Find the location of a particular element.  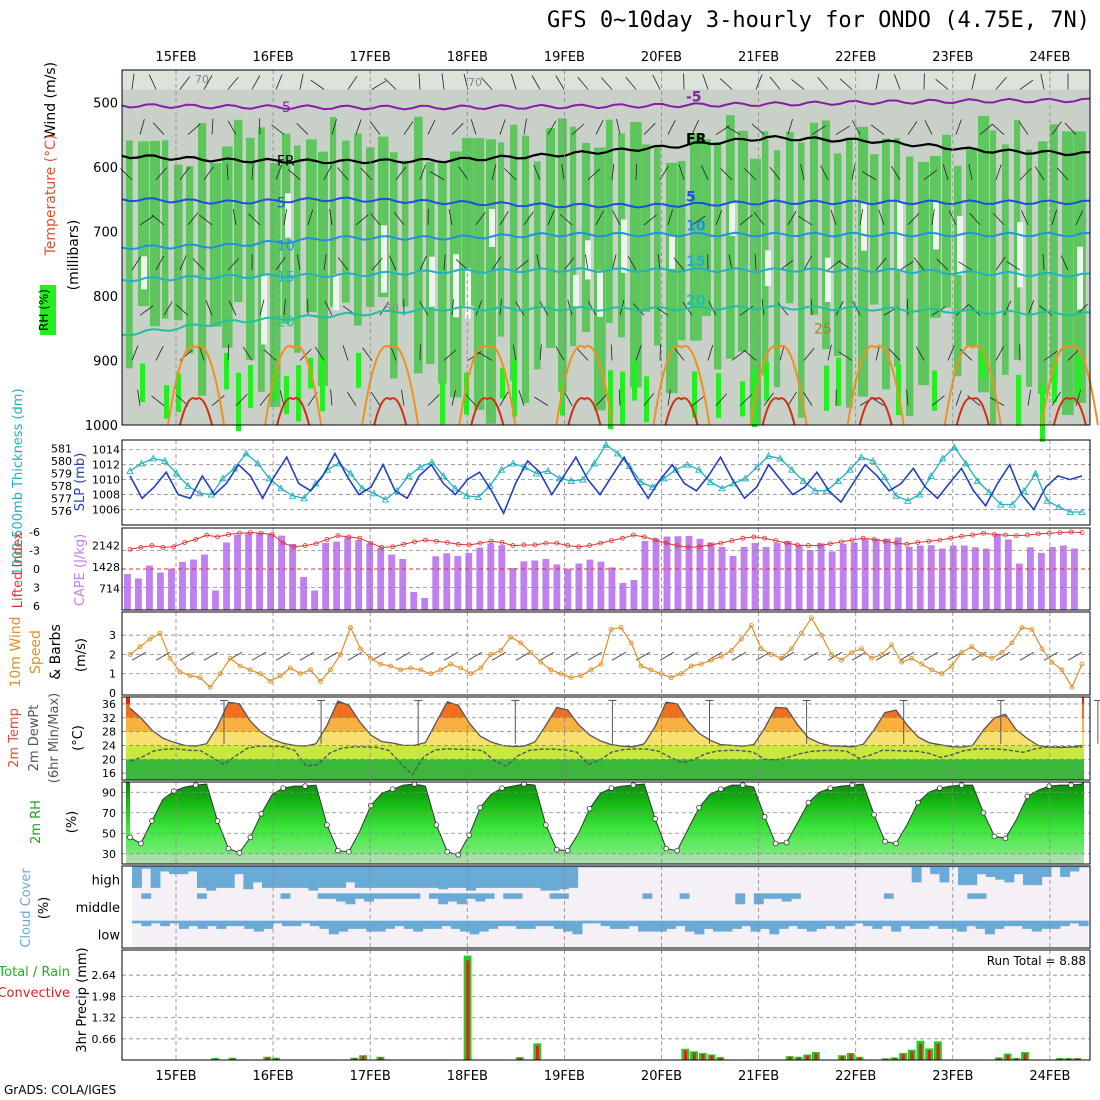

wind-tick: 0 is located at coordinates (112, 693).